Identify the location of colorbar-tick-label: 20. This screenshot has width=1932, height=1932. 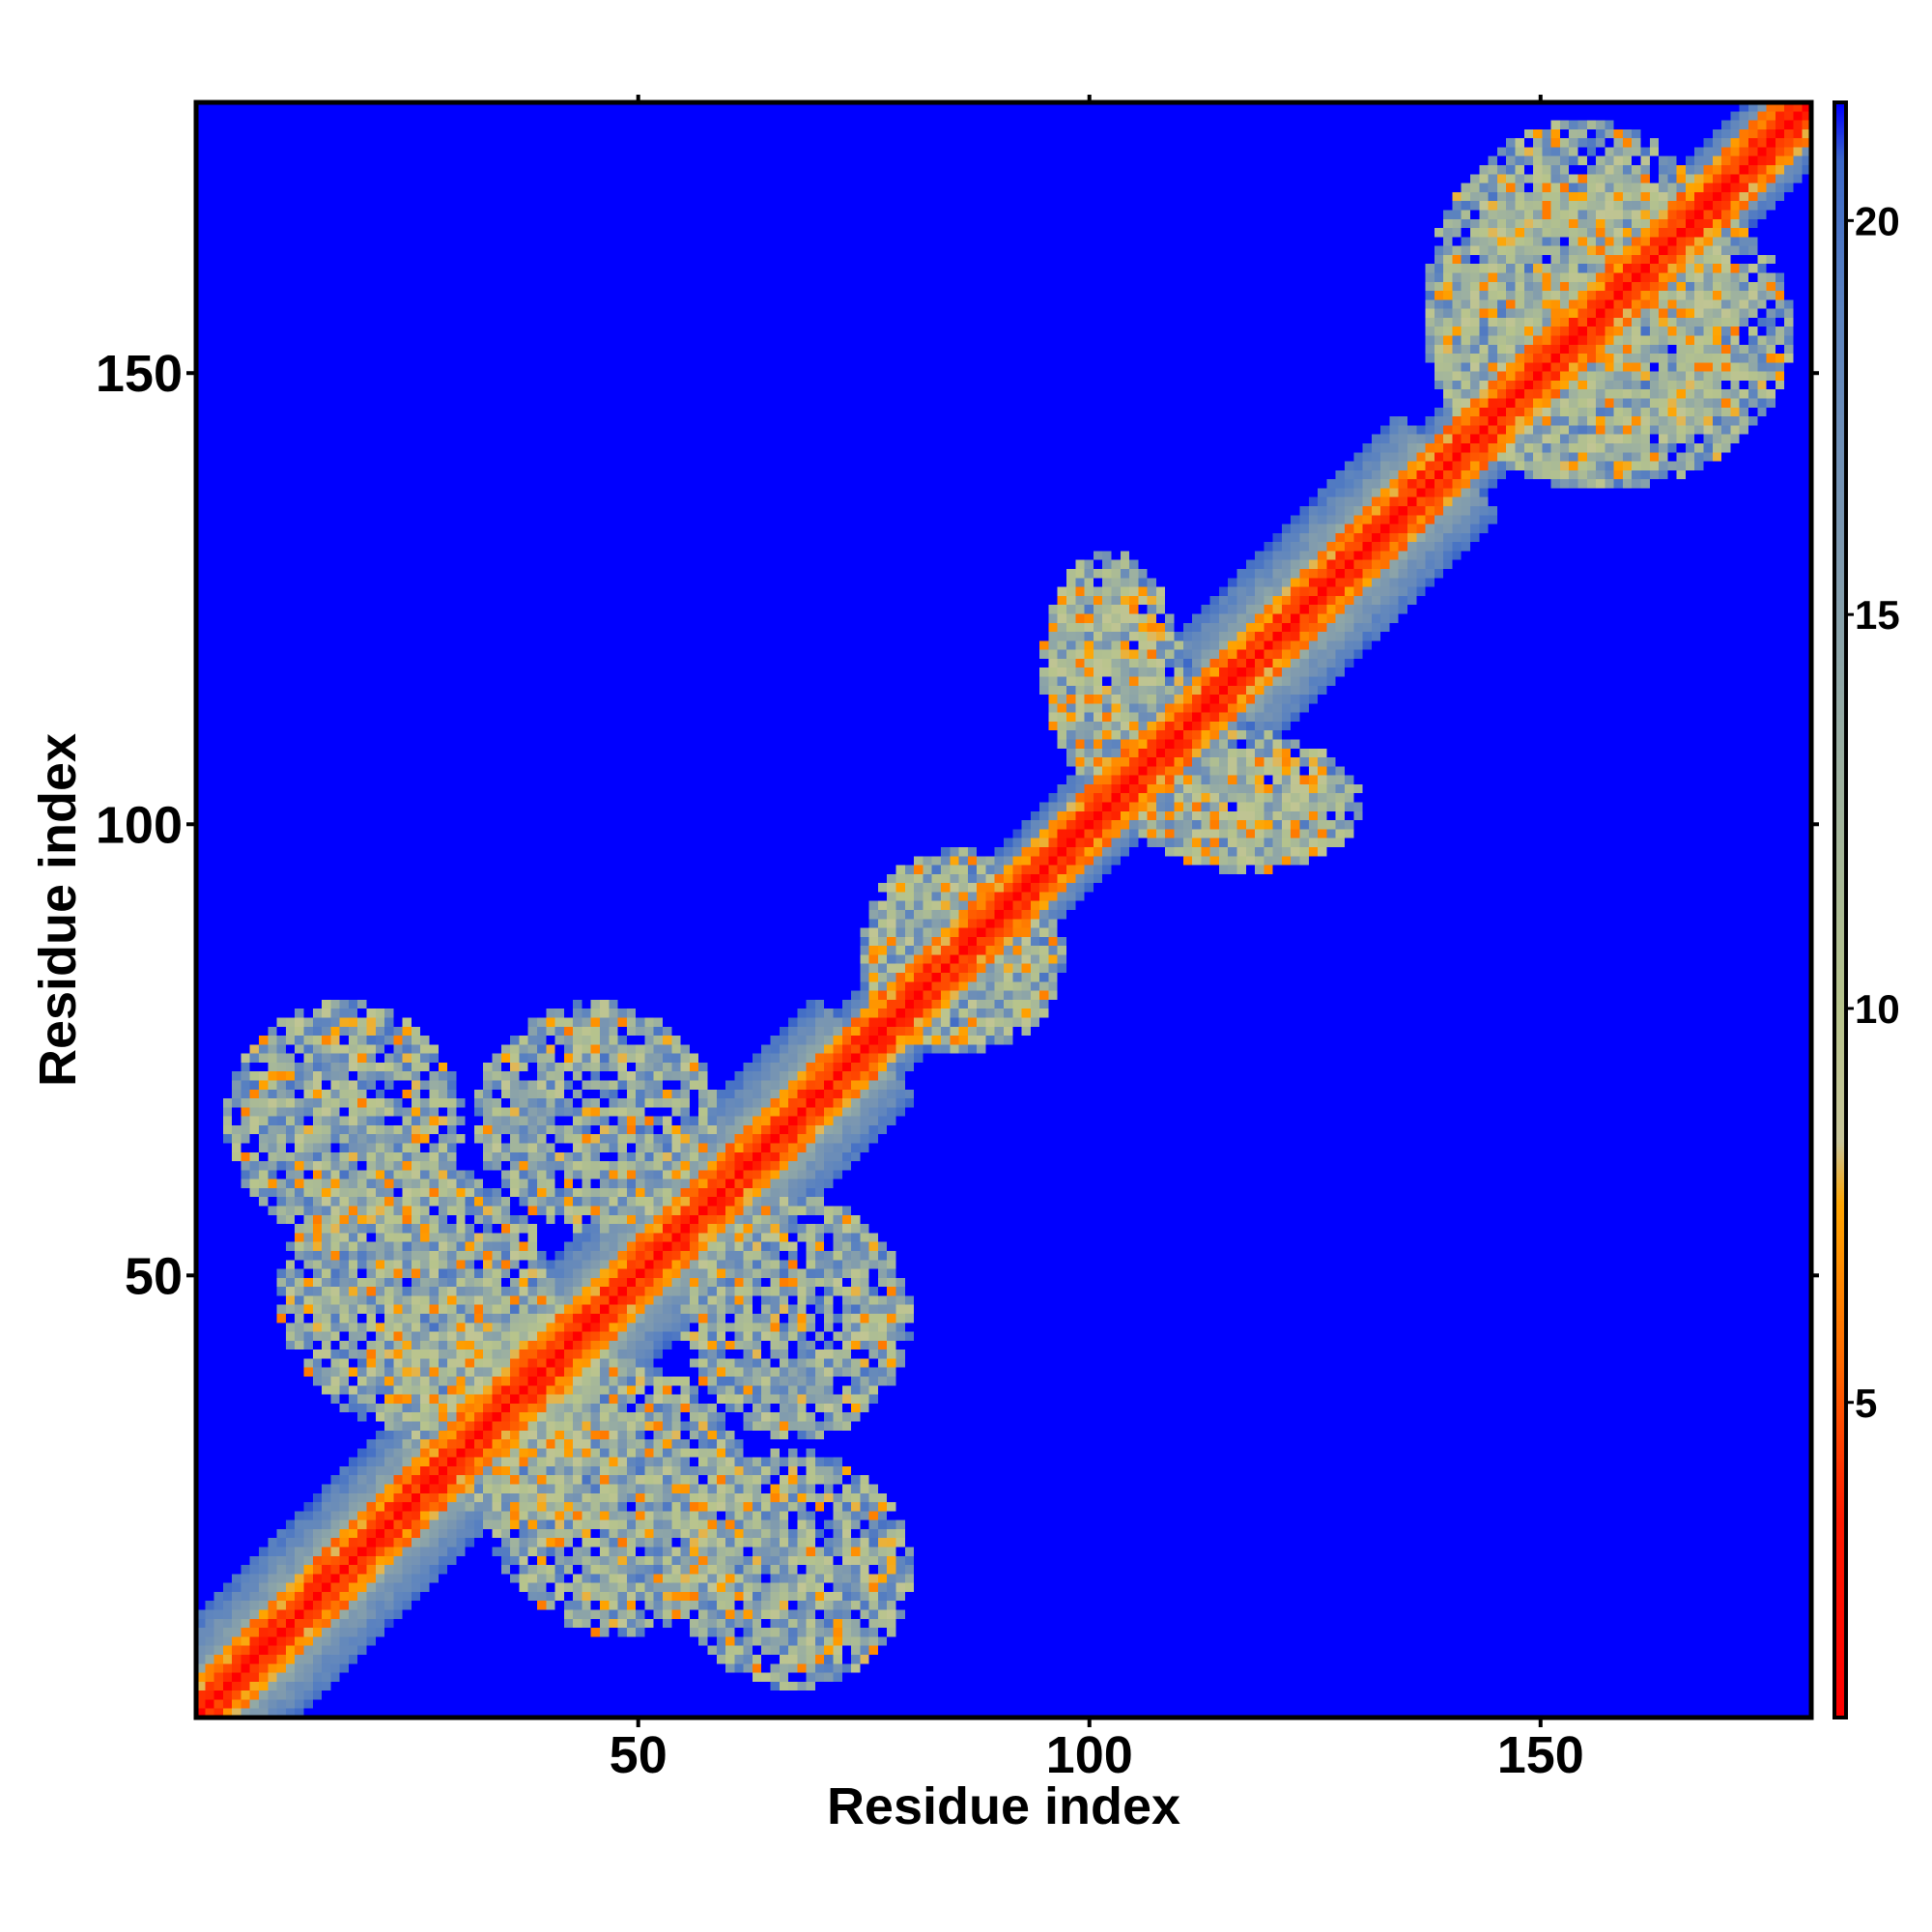
(1877, 220).